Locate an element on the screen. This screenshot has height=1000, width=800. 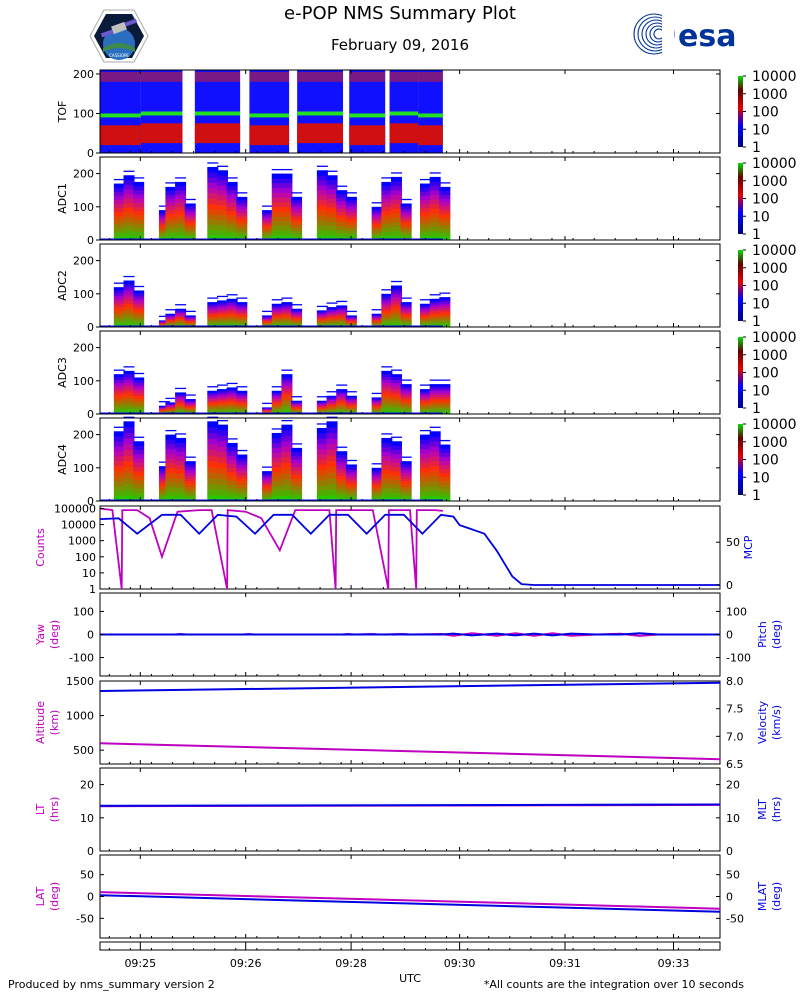
y-axis-label: TOF is located at coordinates (62, 112).